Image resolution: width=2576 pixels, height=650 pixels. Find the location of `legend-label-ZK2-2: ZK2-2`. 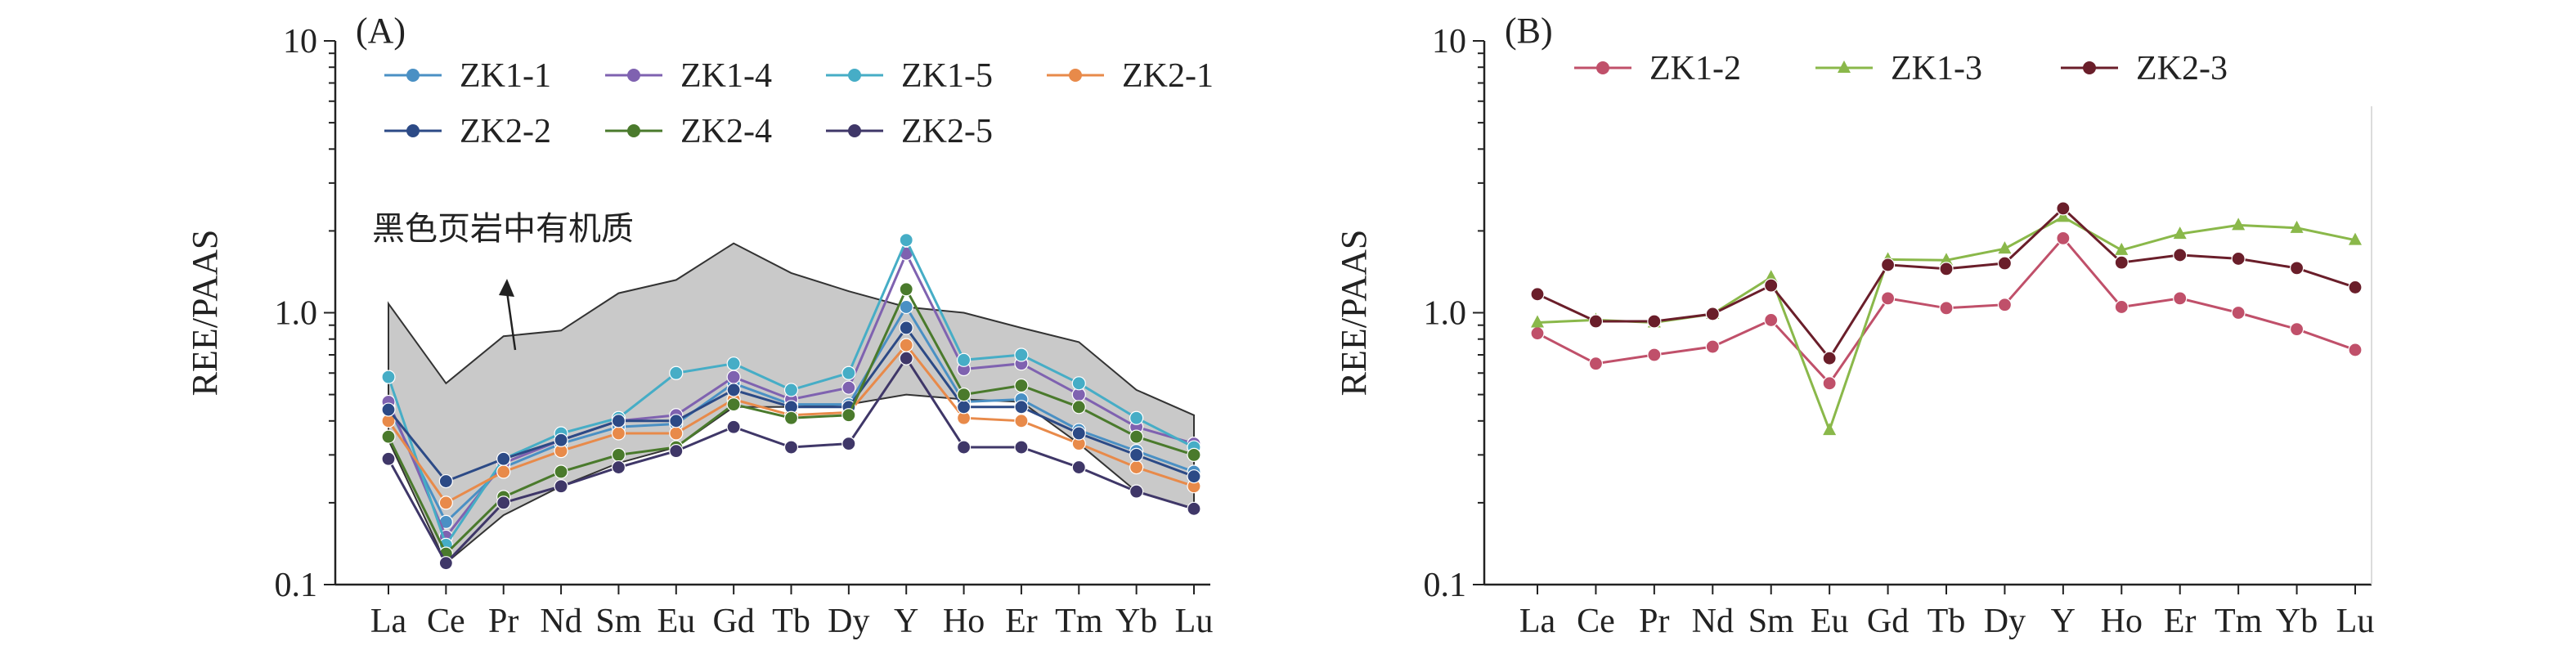

legend-label-ZK2-2: ZK2-2 is located at coordinates (506, 132).